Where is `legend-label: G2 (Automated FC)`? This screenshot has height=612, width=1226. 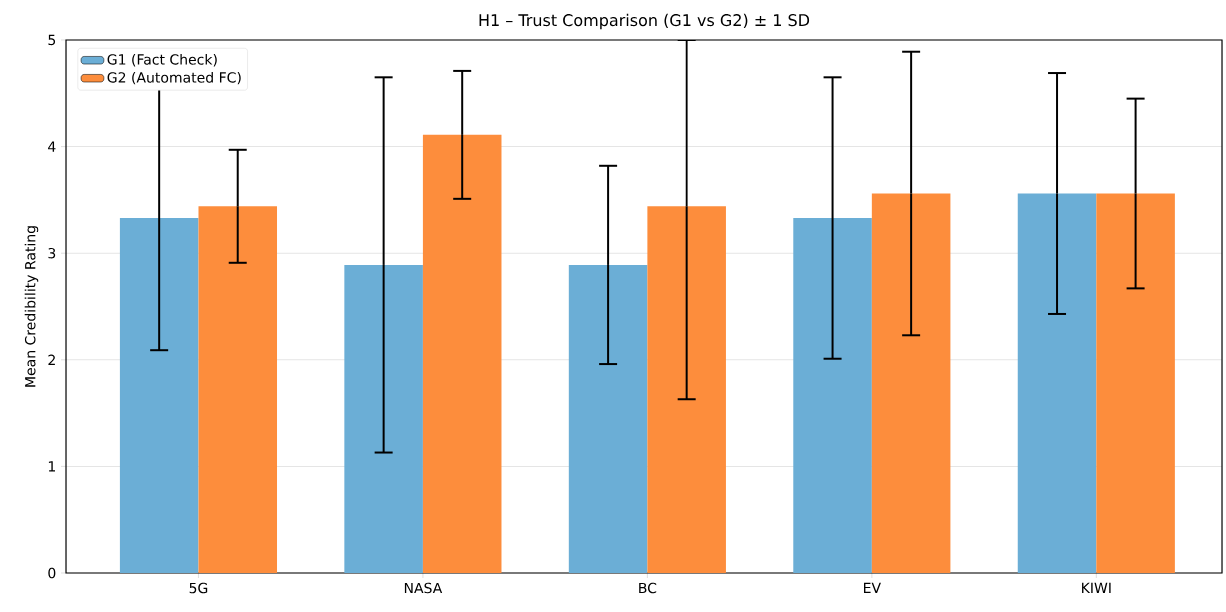
legend-label: G2 (Automated FC) is located at coordinates (174, 78).